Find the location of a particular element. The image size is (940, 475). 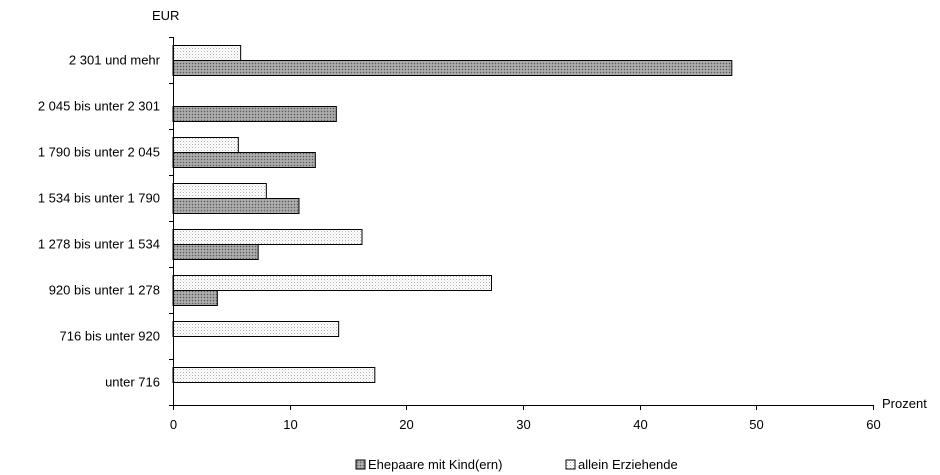

category-label: 1 534 bis unter 1 790 is located at coordinates (99, 198).